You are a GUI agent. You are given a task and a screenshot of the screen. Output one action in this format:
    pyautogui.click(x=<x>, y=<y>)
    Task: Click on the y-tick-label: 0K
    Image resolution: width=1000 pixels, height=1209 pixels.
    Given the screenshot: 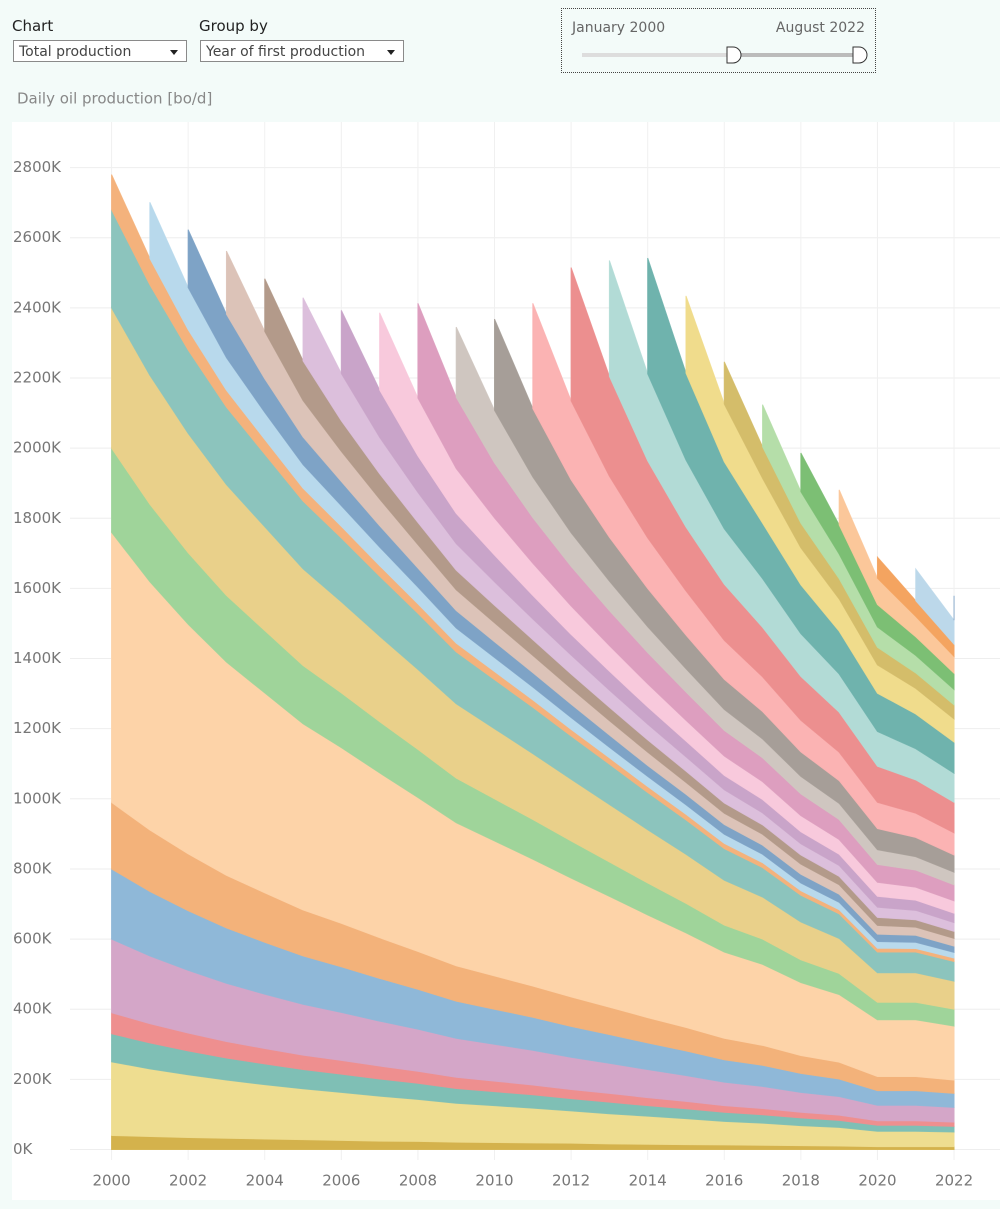 What is the action you would take?
    pyautogui.click(x=23, y=1149)
    